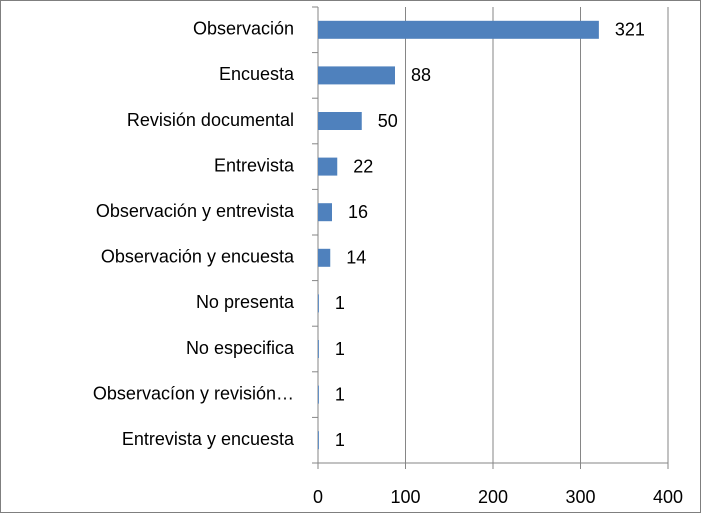 The image size is (702, 514). I want to click on value-label: 22, so click(363, 166).